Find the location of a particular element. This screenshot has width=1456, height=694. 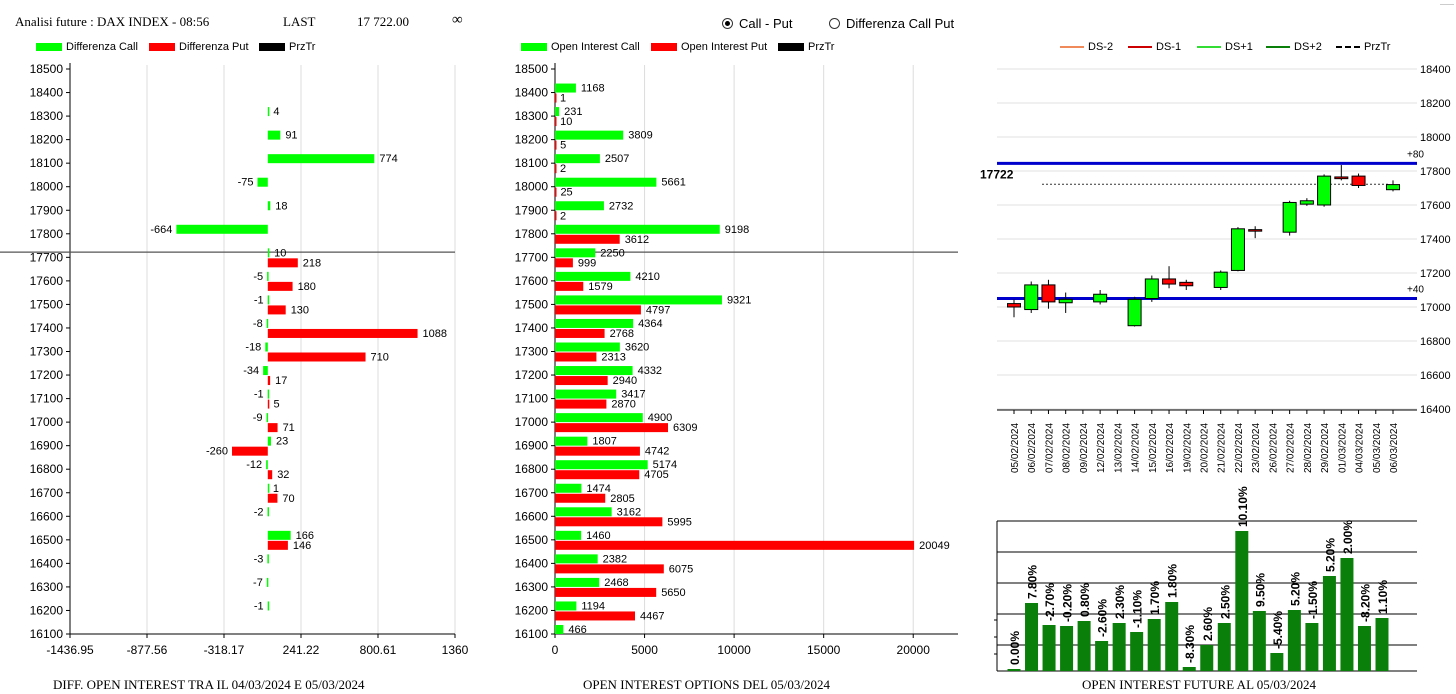

y-tick-label: 17400 is located at coordinates (1435, 240).